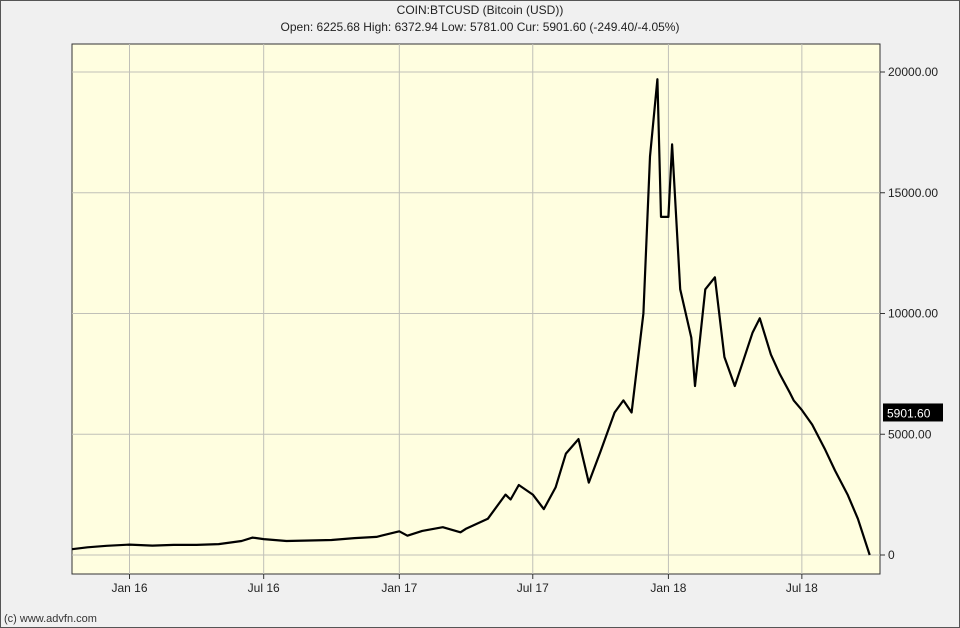 The height and width of the screenshot is (628, 960). What do you see at coordinates (264, 588) in the screenshot?
I see `x-tick-label: Jul 16` at bounding box center [264, 588].